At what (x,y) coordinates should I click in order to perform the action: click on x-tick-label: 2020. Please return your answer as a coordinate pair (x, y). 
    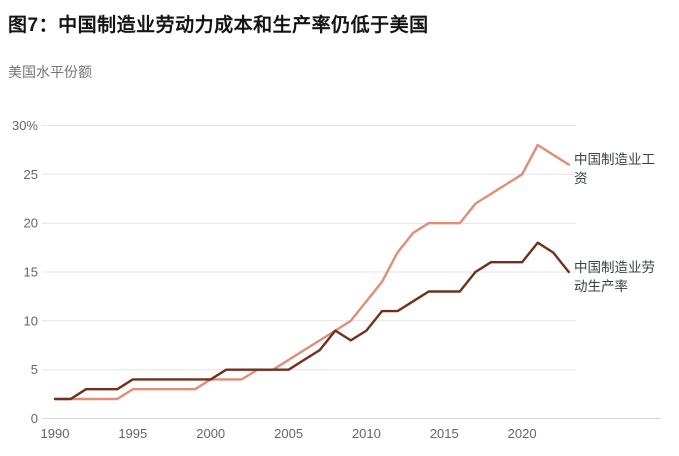
    Looking at the image, I should click on (522, 433).